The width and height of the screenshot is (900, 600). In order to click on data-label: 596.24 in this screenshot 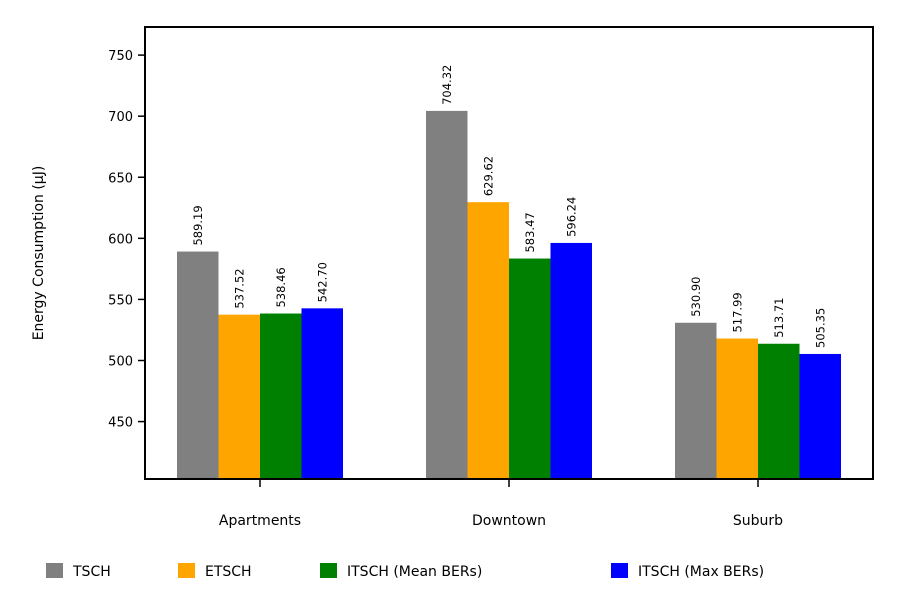, I will do `click(571, 217)`.